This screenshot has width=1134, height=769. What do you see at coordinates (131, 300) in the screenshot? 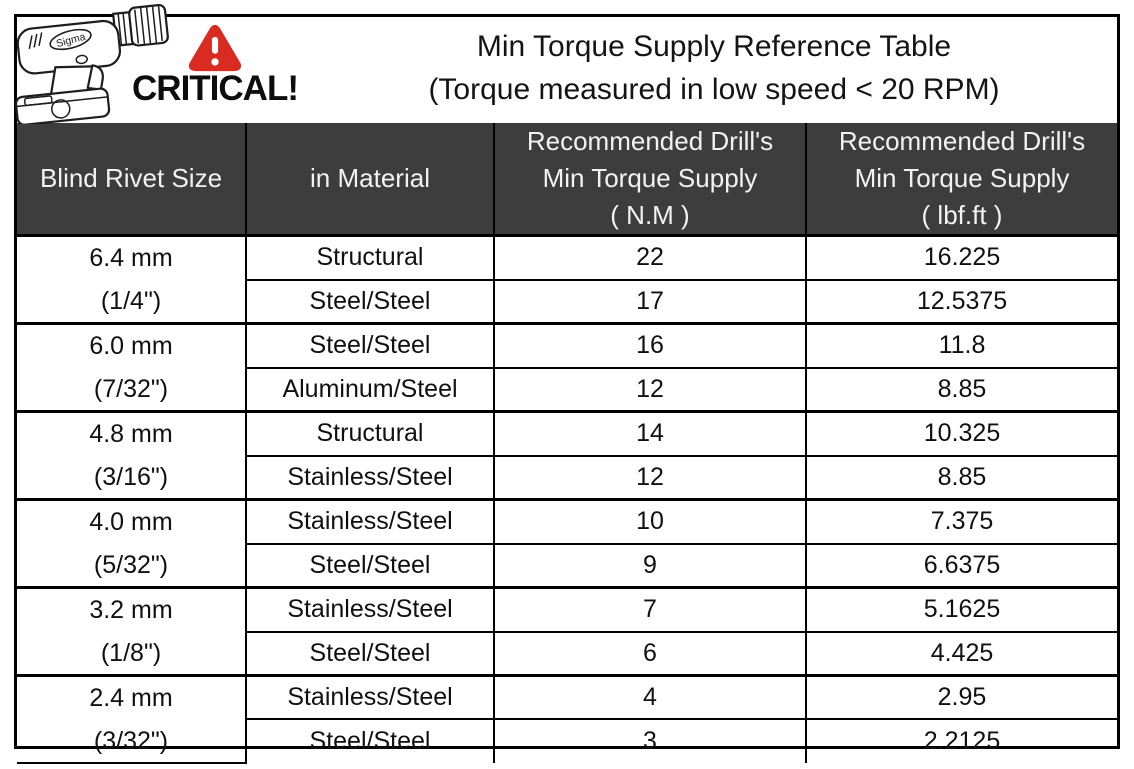
I see `size-inch: (1/4")` at bounding box center [131, 300].